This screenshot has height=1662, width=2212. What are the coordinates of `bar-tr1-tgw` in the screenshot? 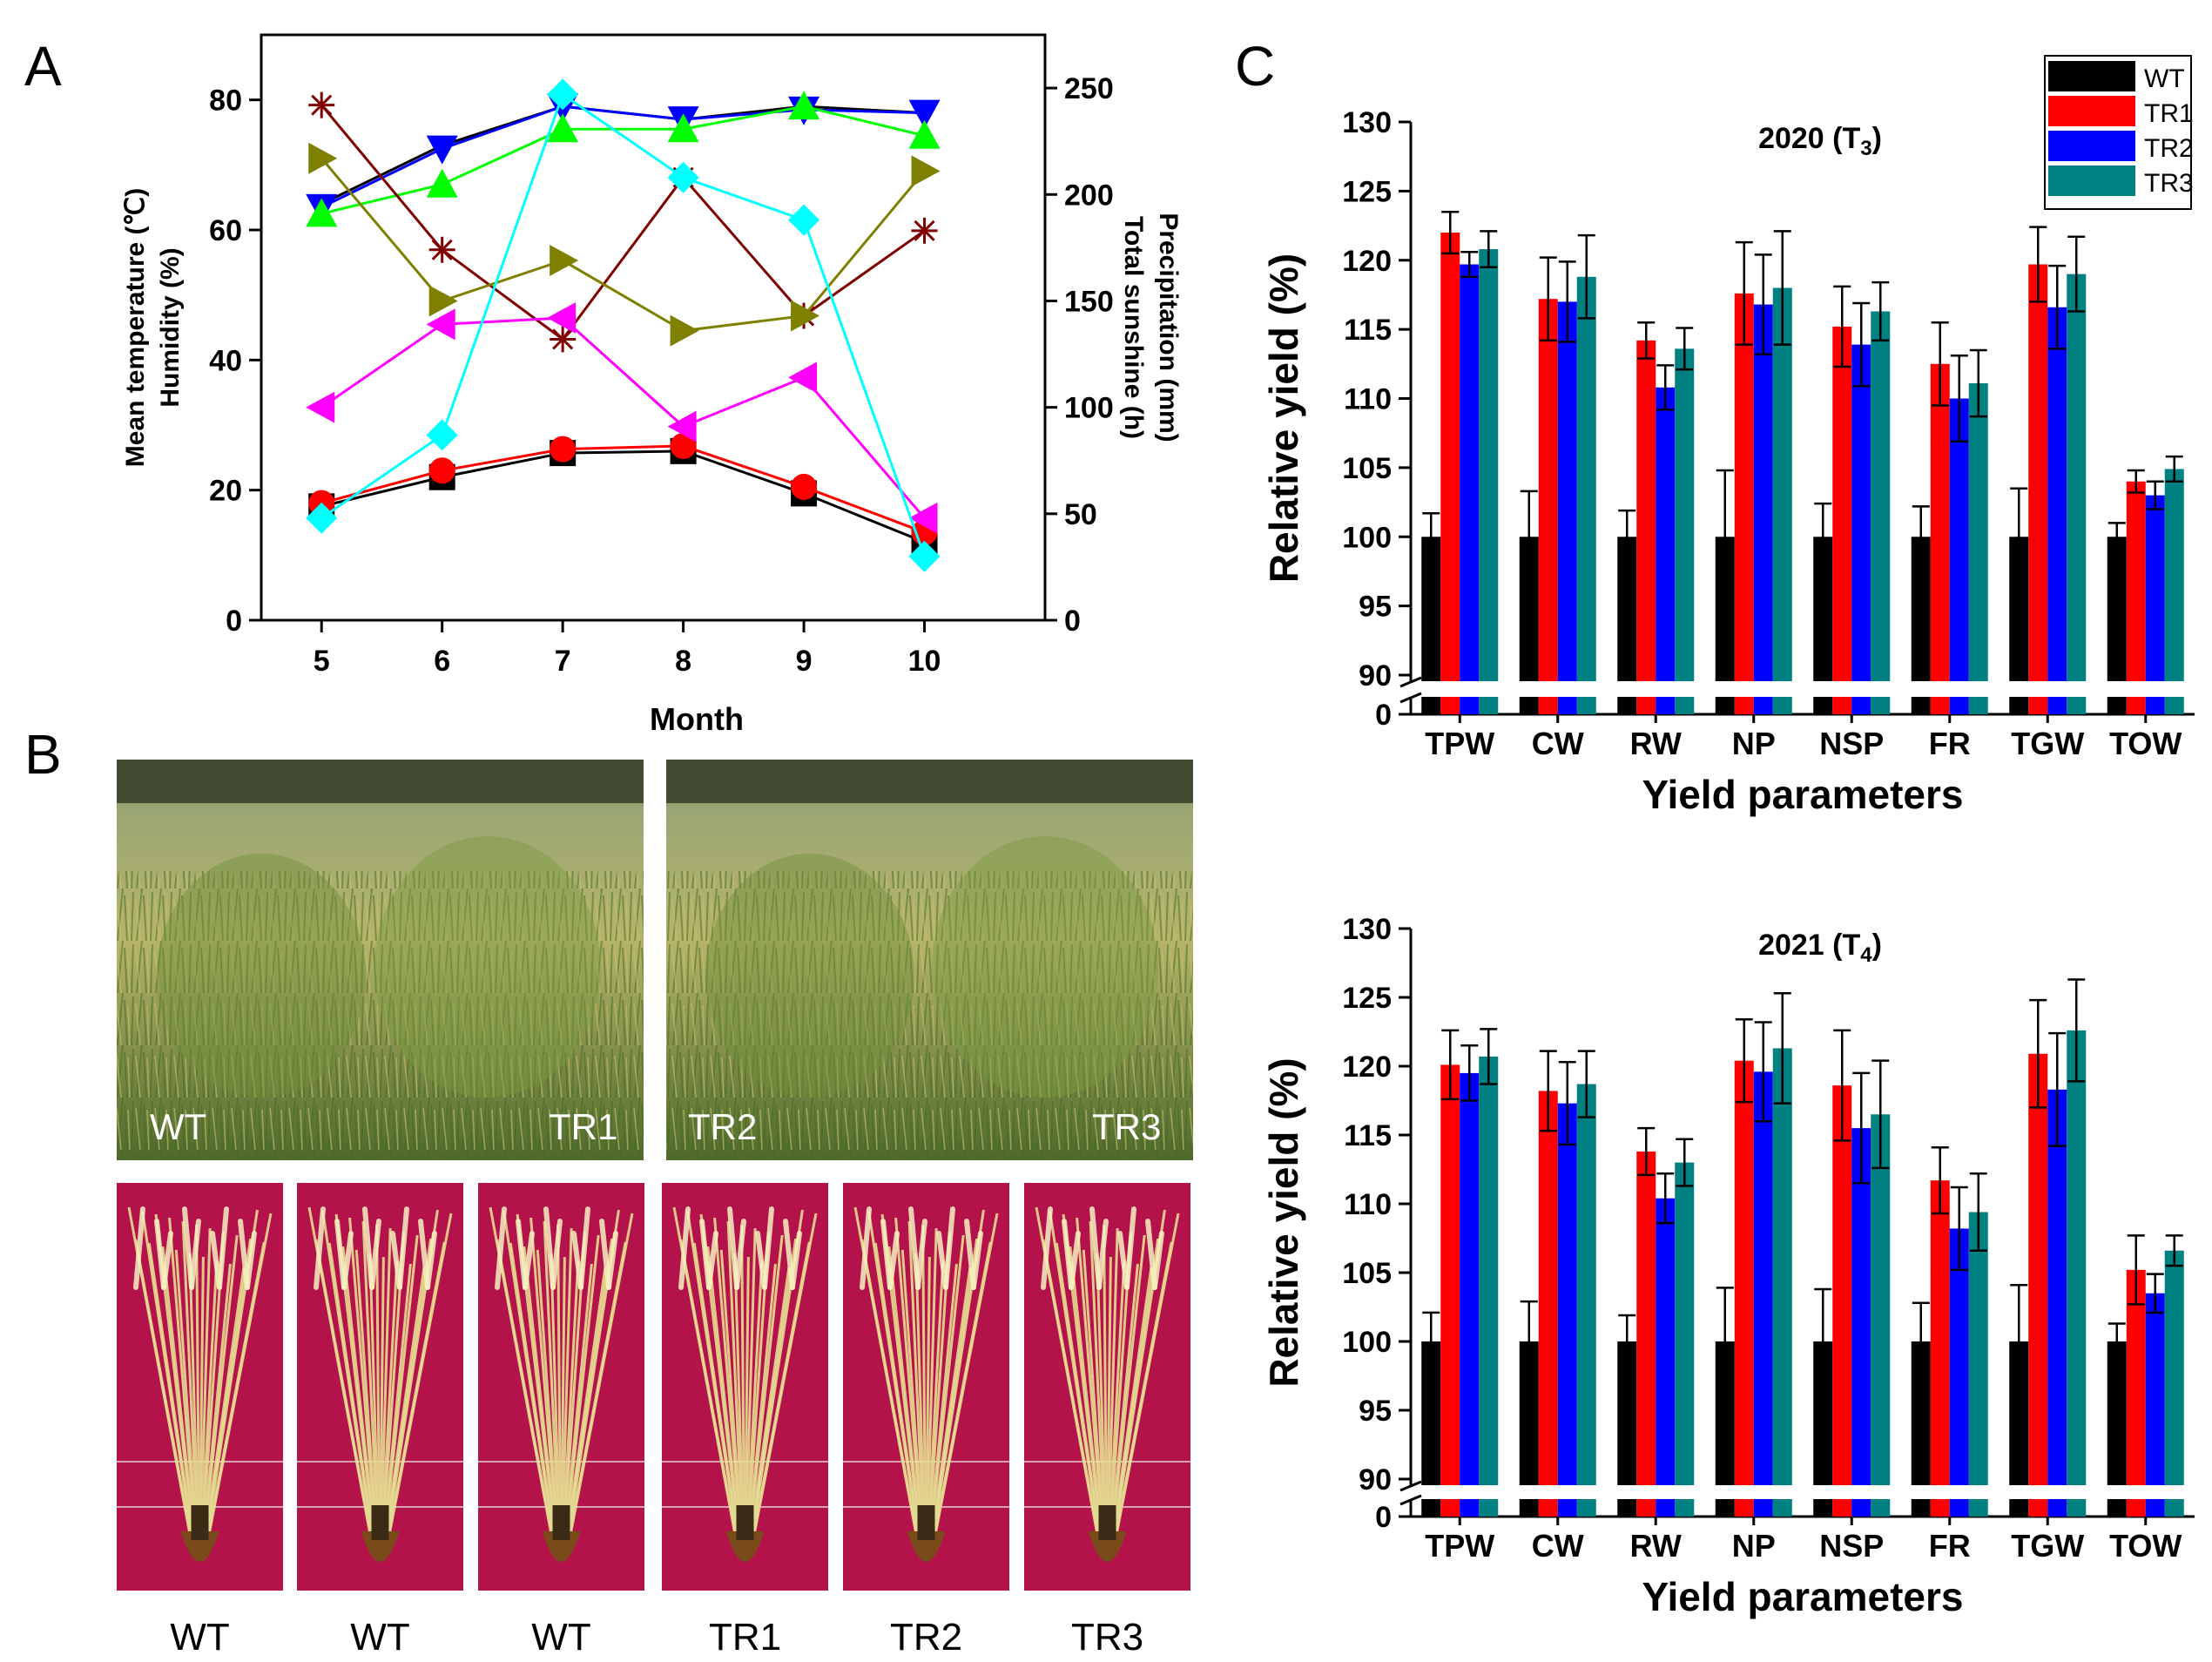 It's located at (2038, 1258).